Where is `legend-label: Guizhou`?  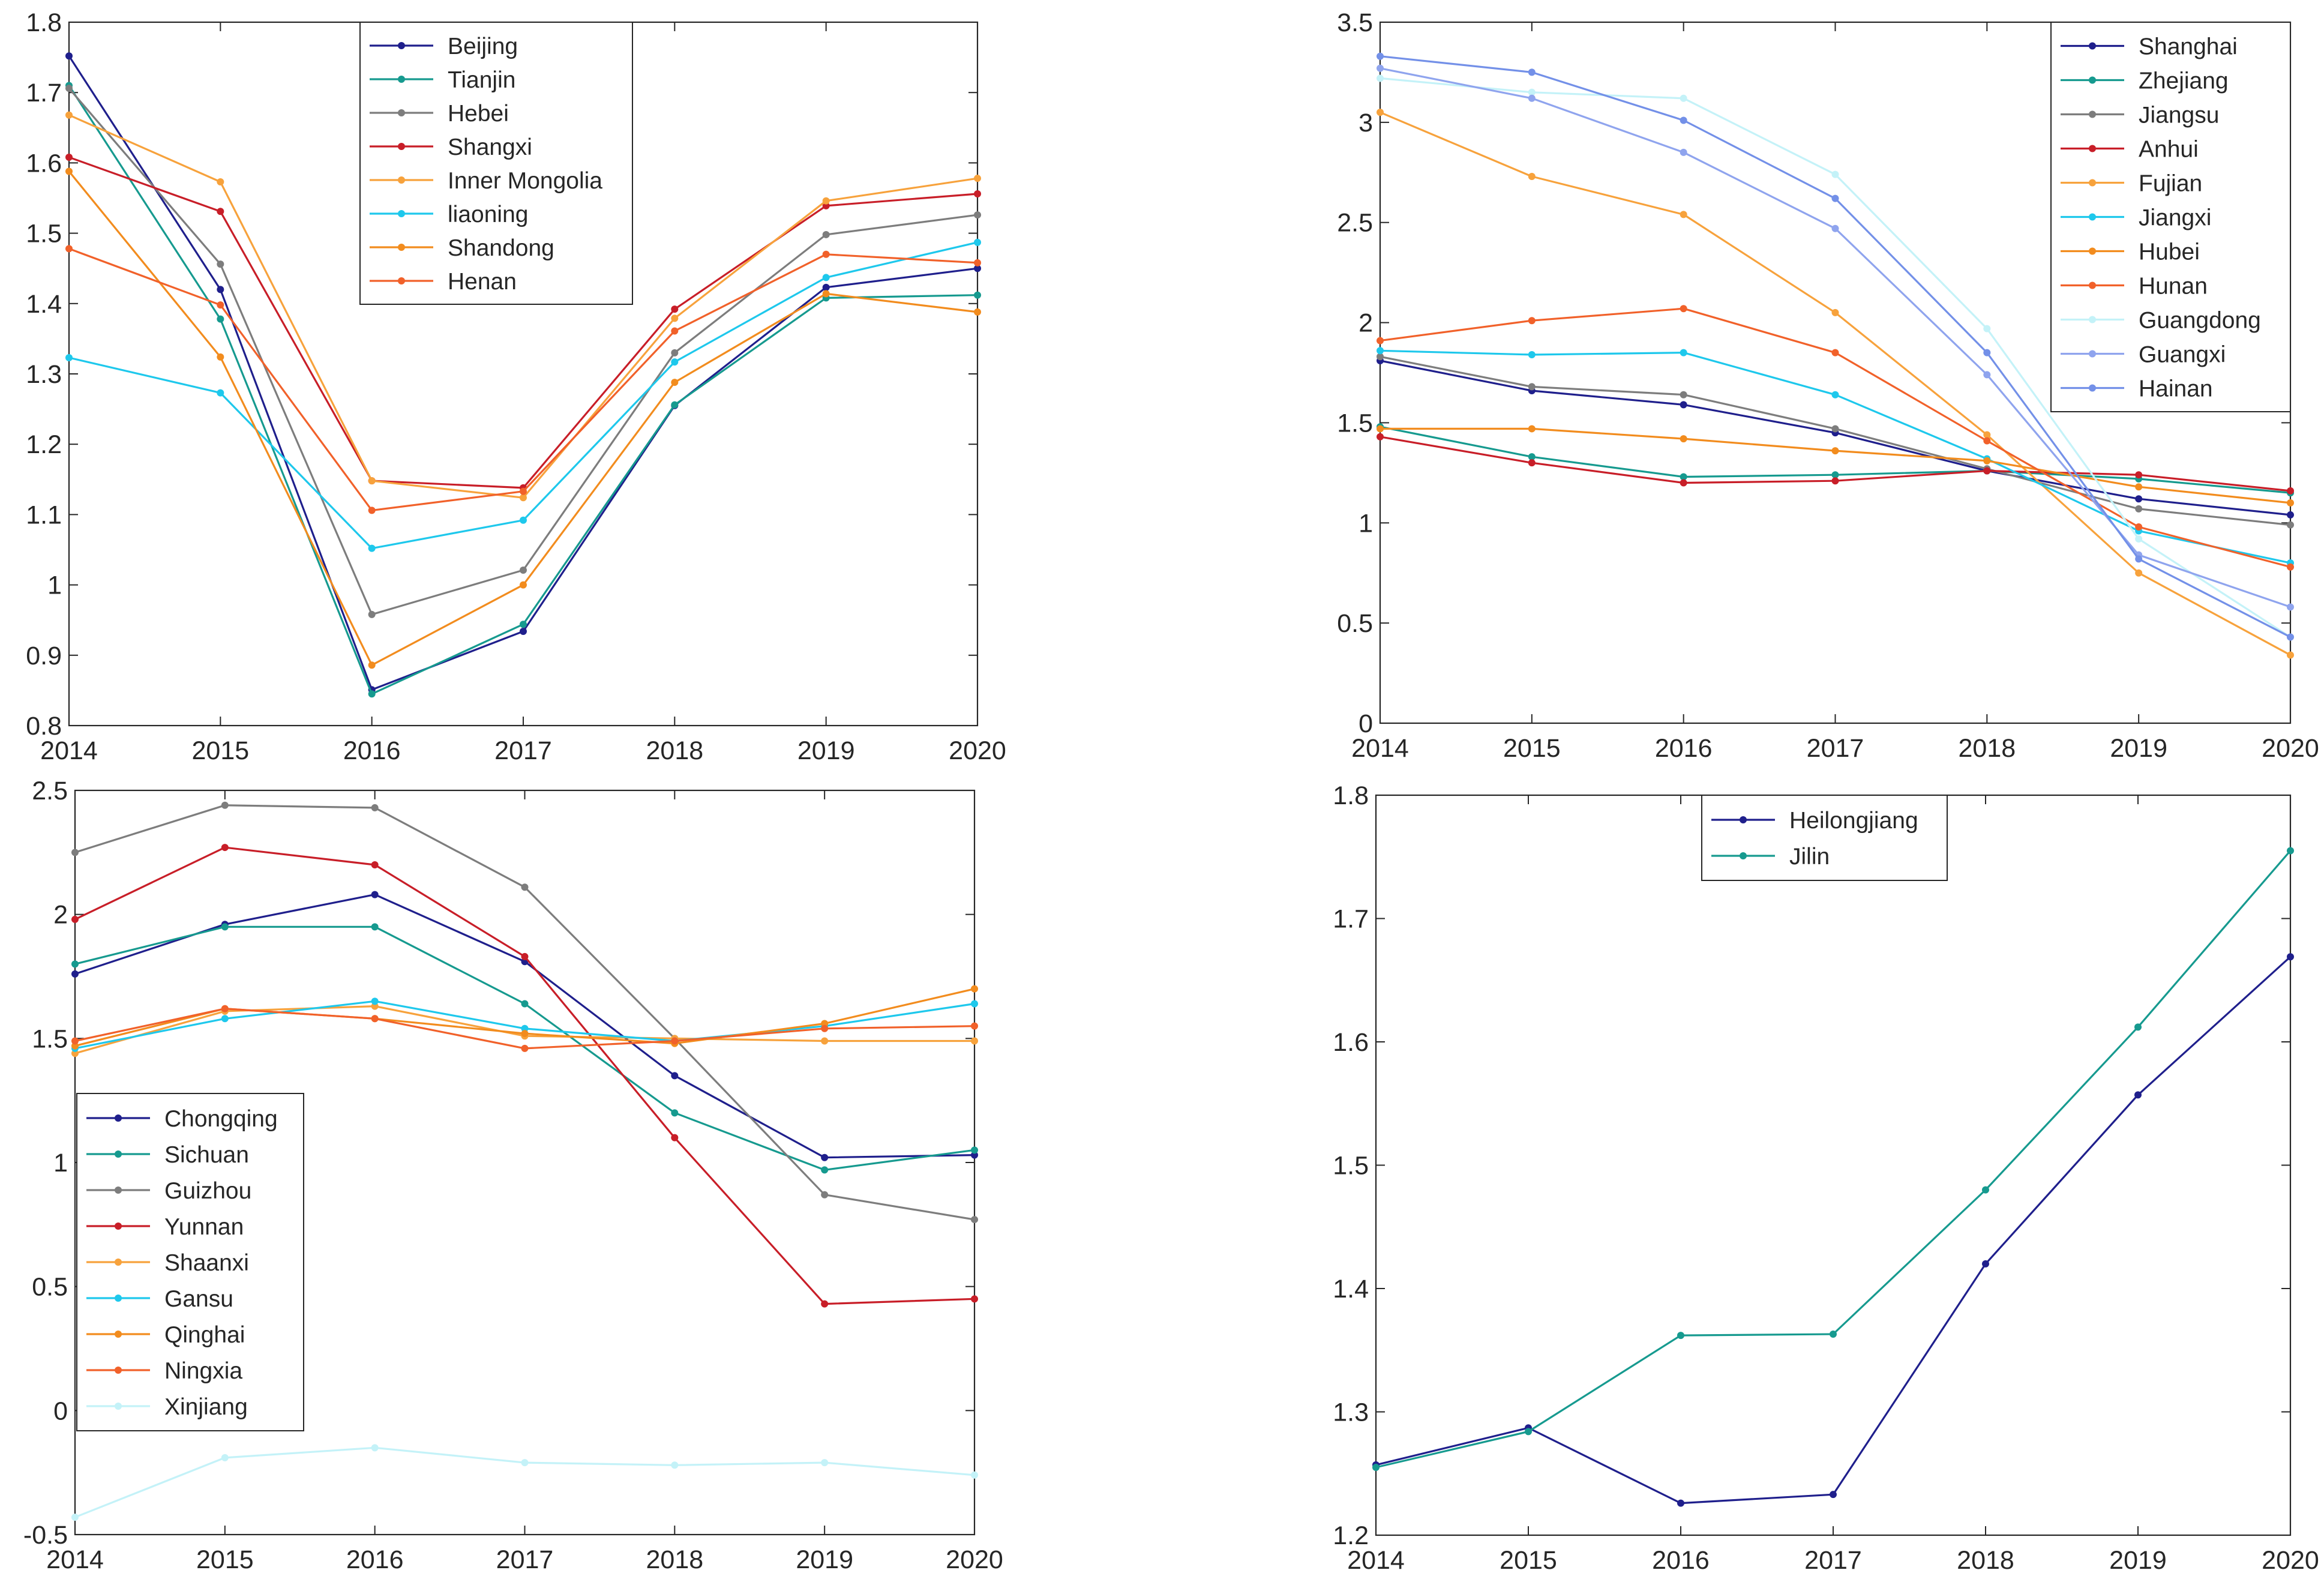 legend-label: Guizhou is located at coordinates (207, 1191).